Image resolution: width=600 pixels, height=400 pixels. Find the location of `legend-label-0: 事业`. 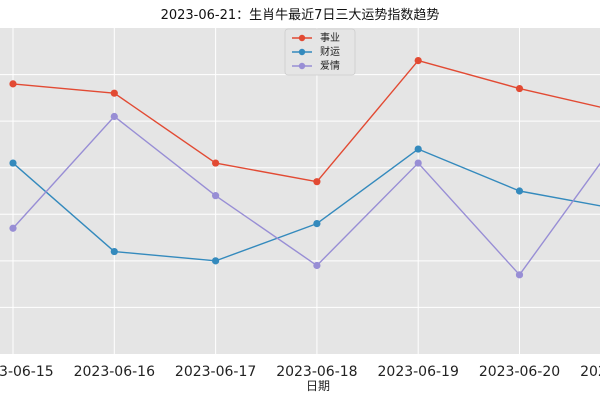

legend-label-0: 事业 is located at coordinates (330, 37).